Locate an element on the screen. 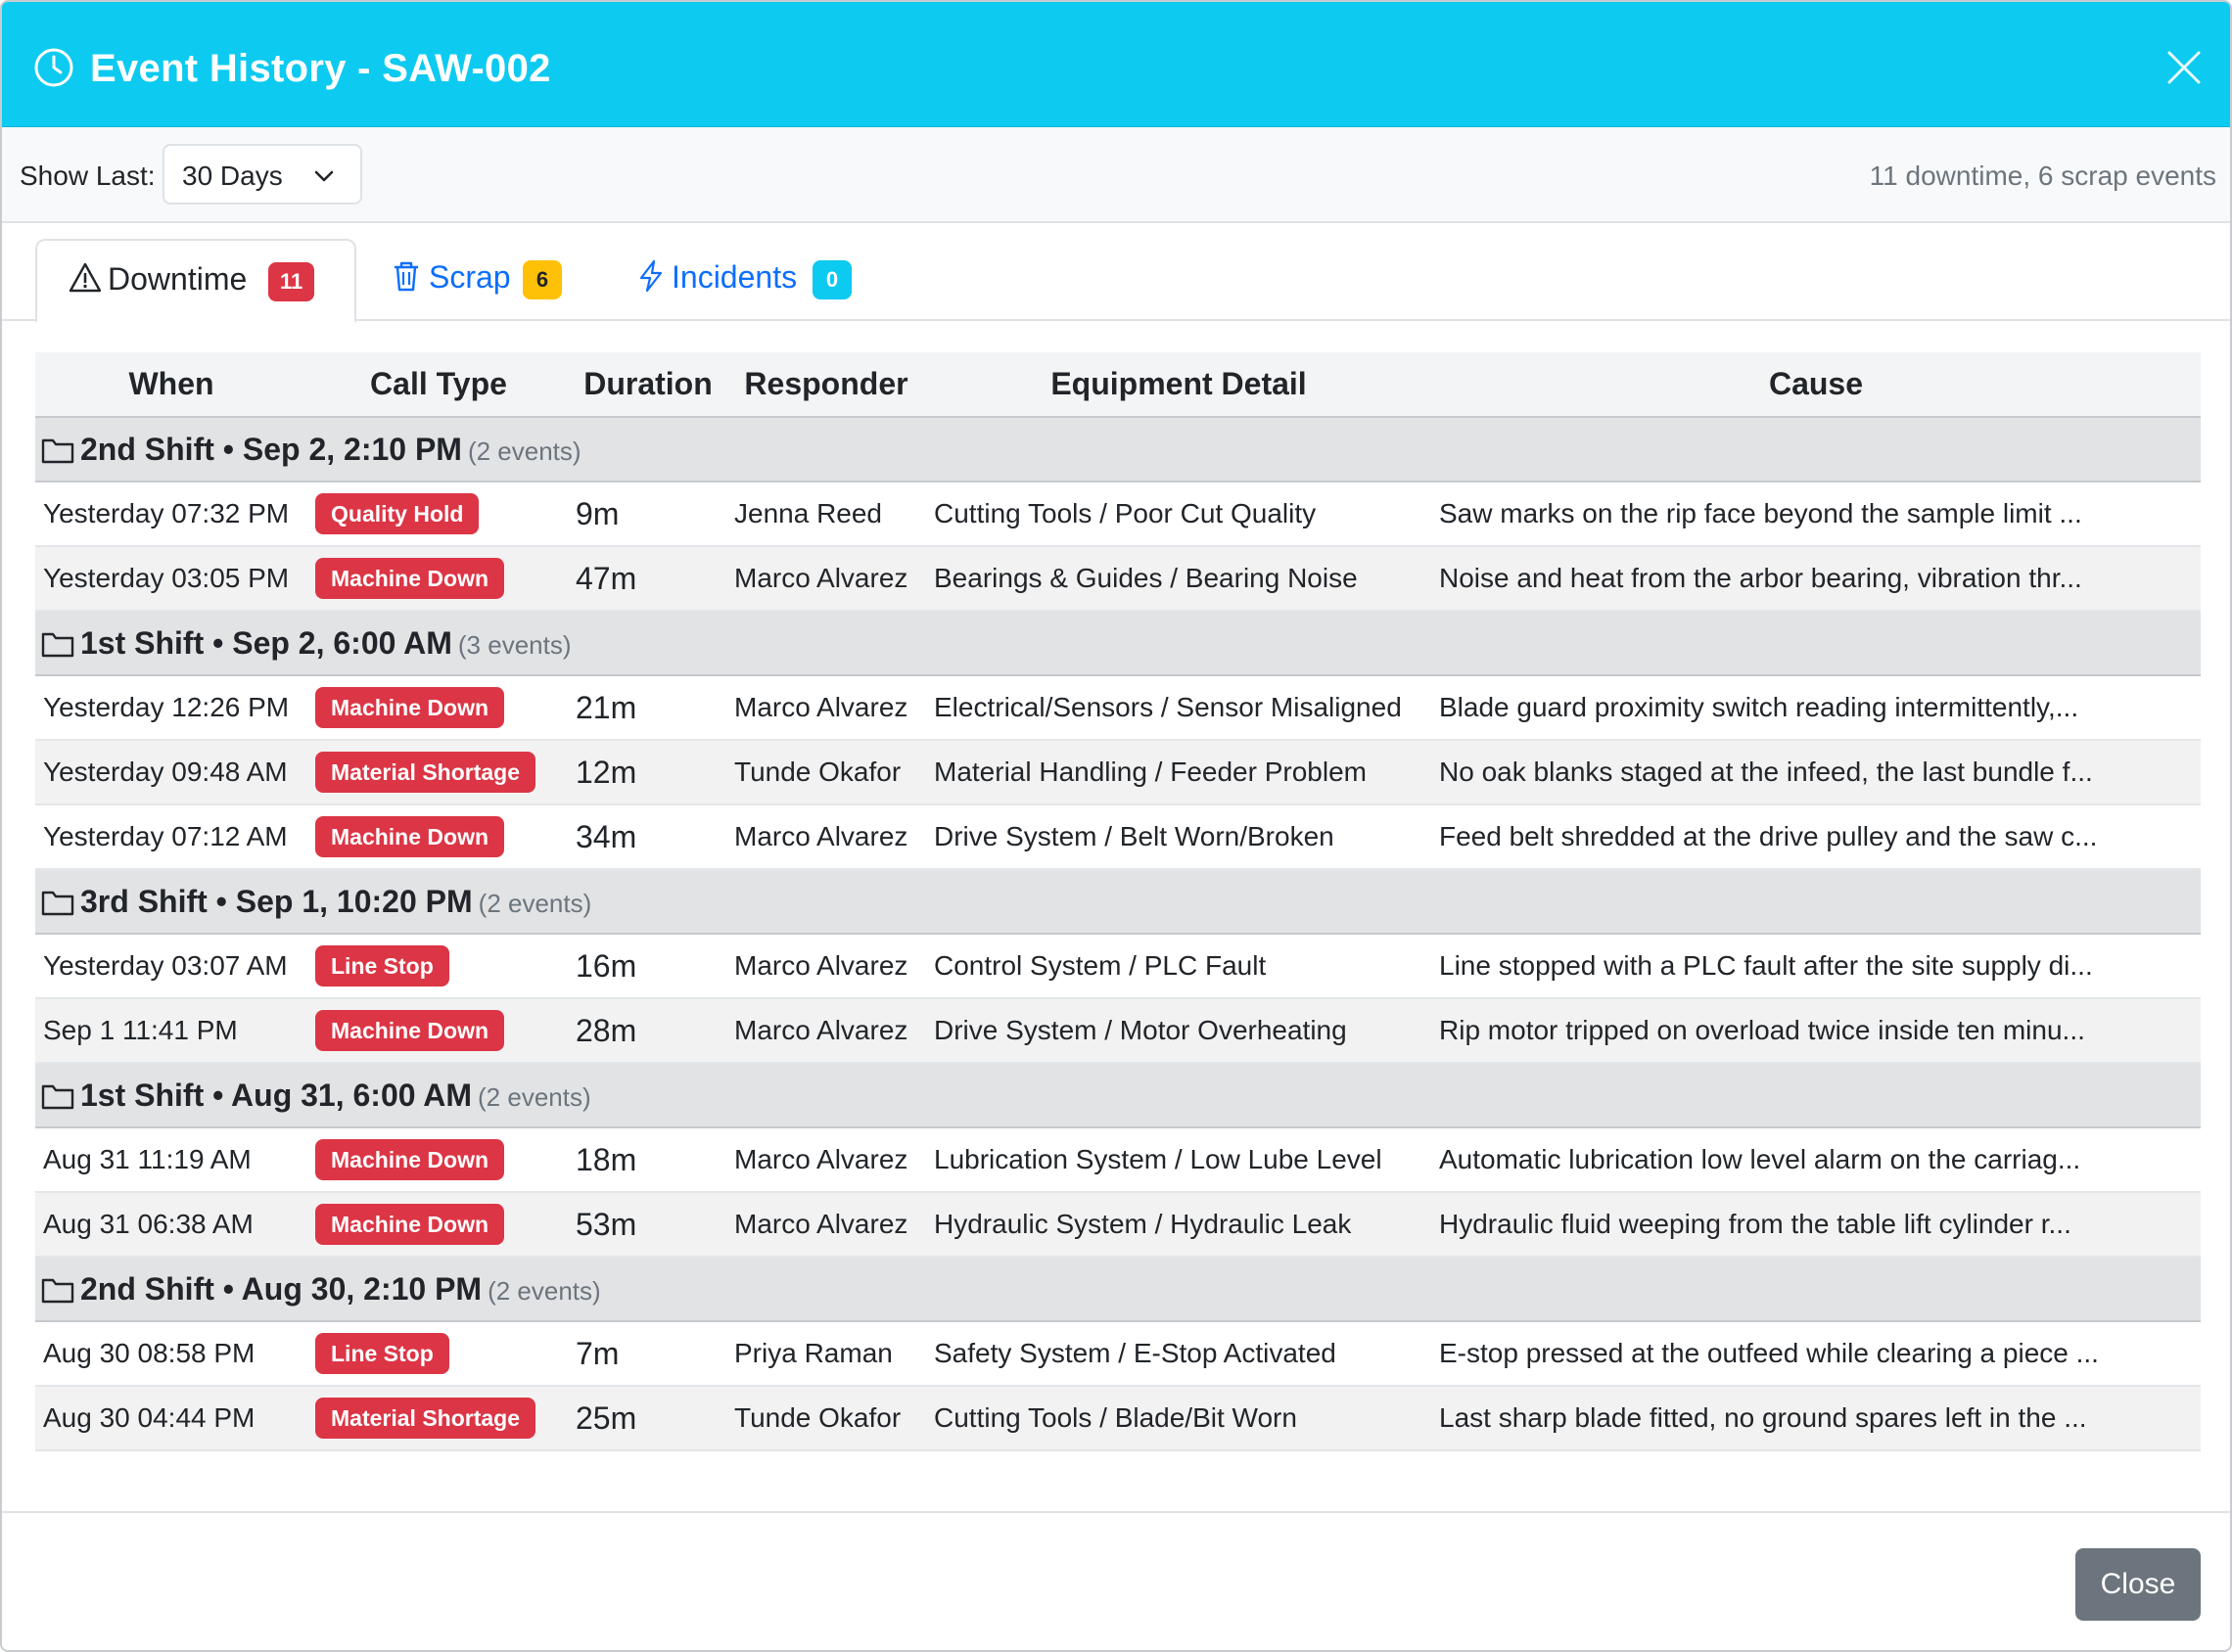  shift-group-row: 3rd Shift • Sep 1, 10:20 PM (2 events) is located at coordinates (1118, 902).